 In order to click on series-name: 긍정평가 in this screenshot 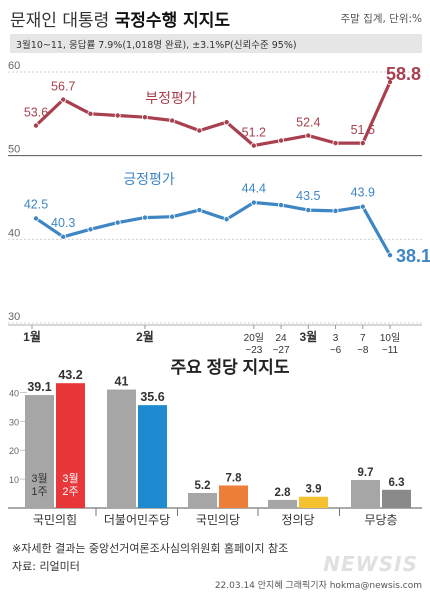, I will do `click(149, 179)`.